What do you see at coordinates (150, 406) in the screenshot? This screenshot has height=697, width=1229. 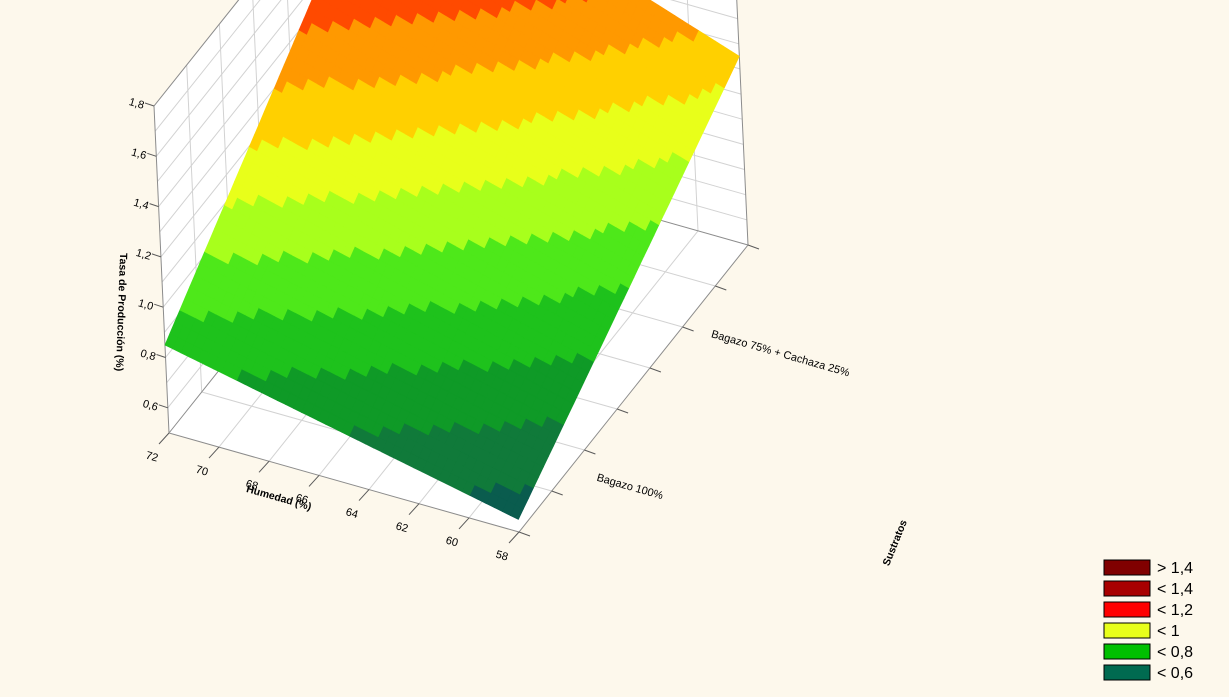 I see `tick-label-tasa: 0,6` at bounding box center [150, 406].